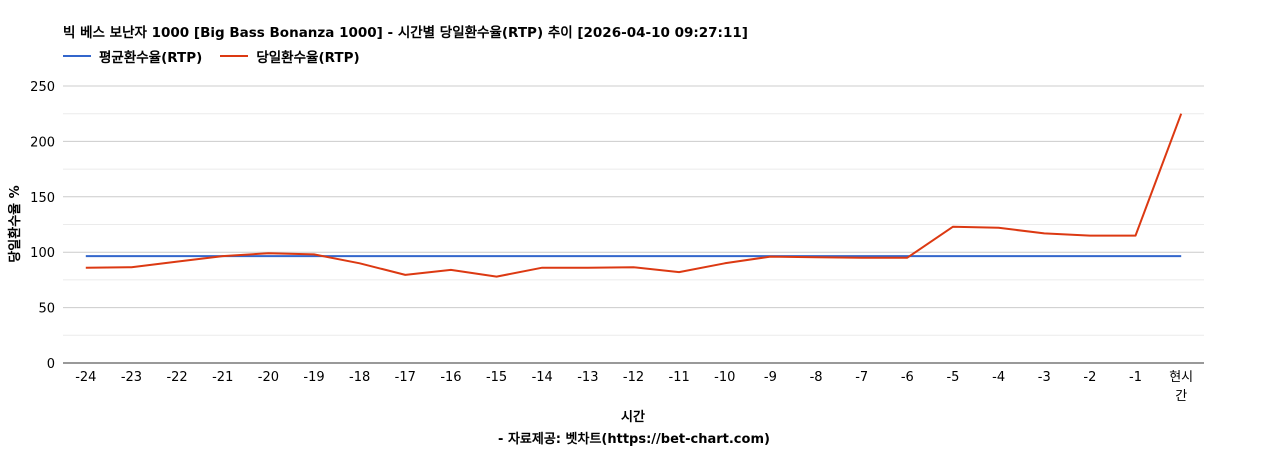 The width and height of the screenshot is (1268, 450). I want to click on legend-item-average: 평균환수율(RTP), so click(132, 56).